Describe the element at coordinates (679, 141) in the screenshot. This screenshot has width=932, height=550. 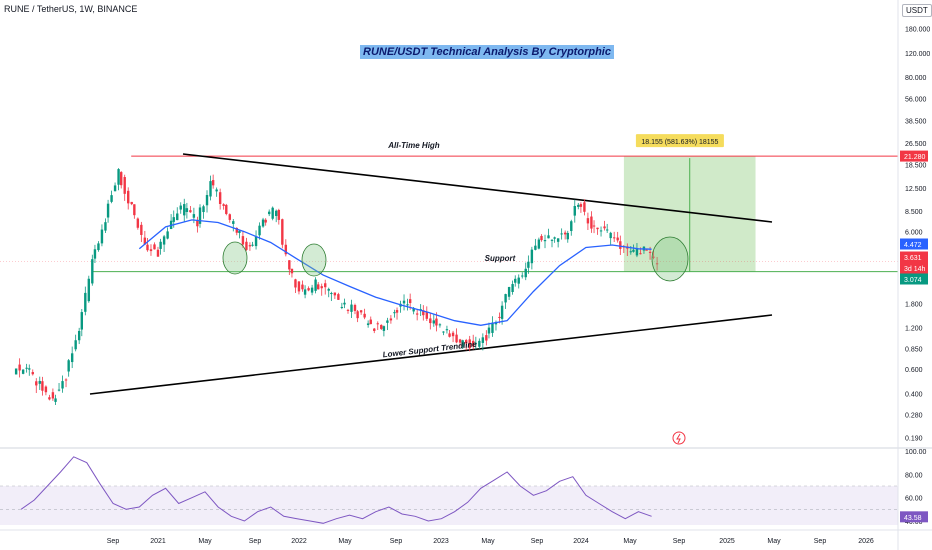
I see `target-label-box` at that location.